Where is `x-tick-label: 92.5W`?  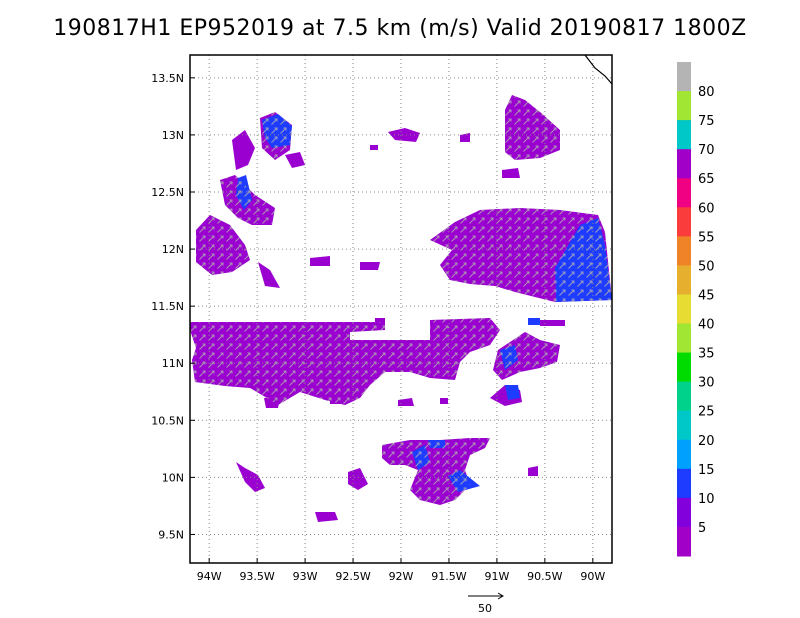 x-tick-label: 92.5W is located at coordinates (352, 576).